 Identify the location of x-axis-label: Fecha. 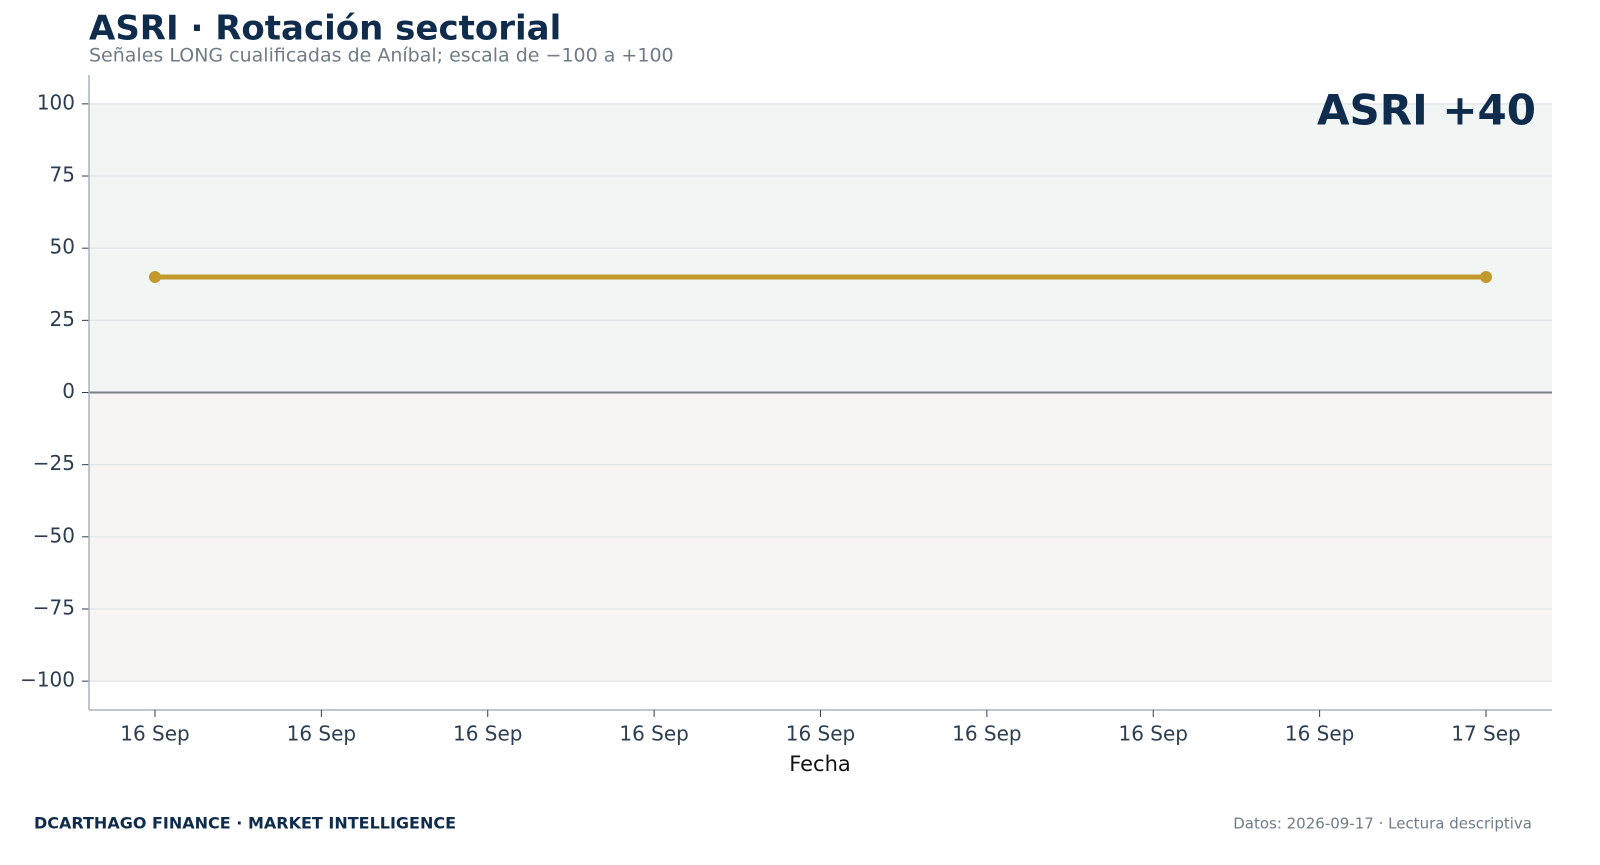
(820, 764).